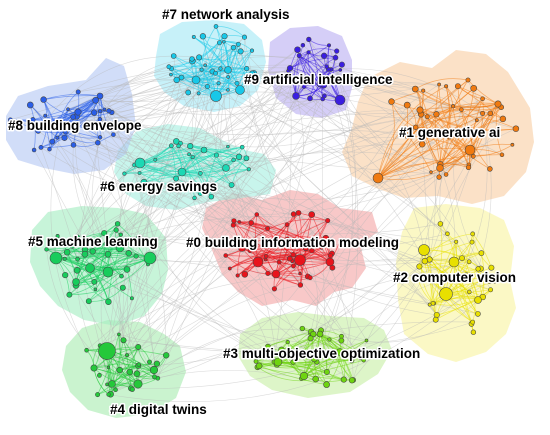 This screenshot has height=435, width=550. I want to click on cluster-label-4: #4 digital twins, so click(158, 409).